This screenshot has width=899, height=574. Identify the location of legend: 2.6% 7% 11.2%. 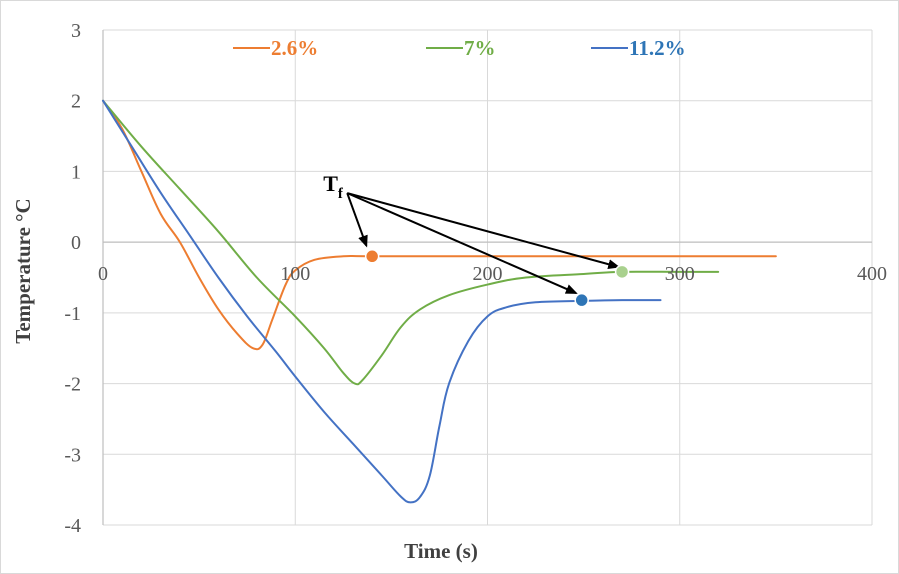
(459, 48).